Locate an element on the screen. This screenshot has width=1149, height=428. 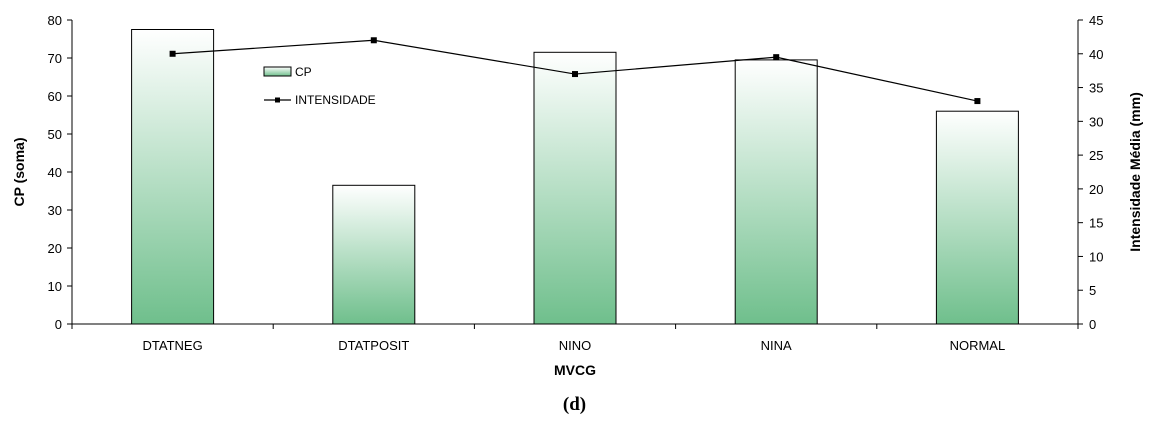
point-intensidade-dtatposit is located at coordinates (373, 40).